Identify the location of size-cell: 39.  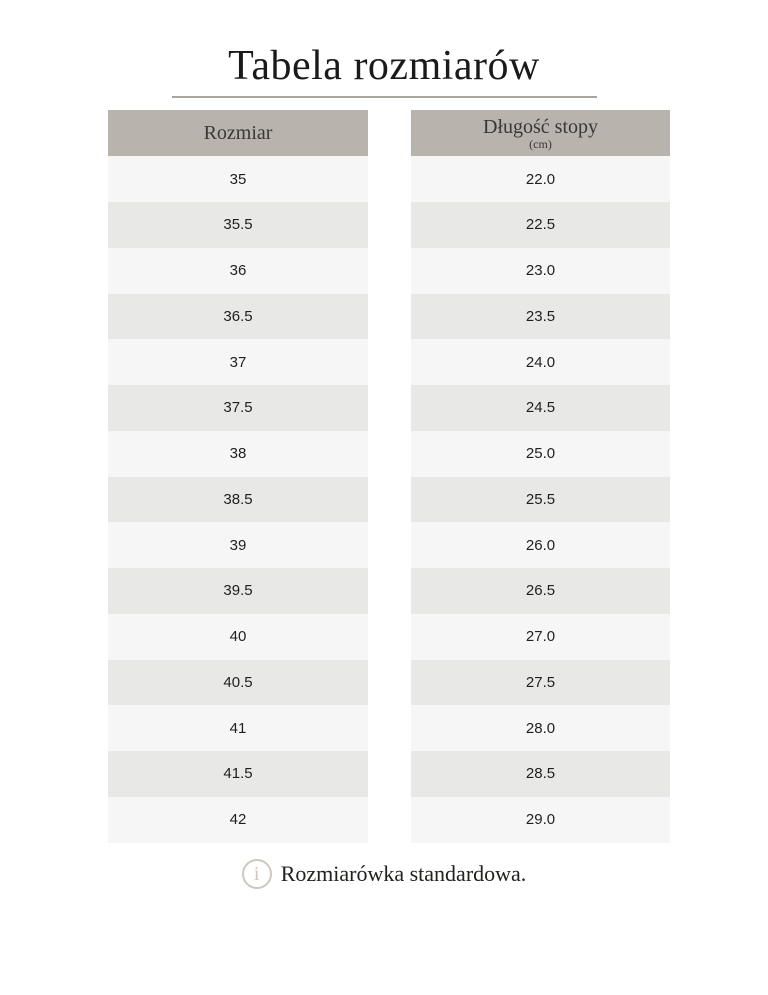
(238, 545).